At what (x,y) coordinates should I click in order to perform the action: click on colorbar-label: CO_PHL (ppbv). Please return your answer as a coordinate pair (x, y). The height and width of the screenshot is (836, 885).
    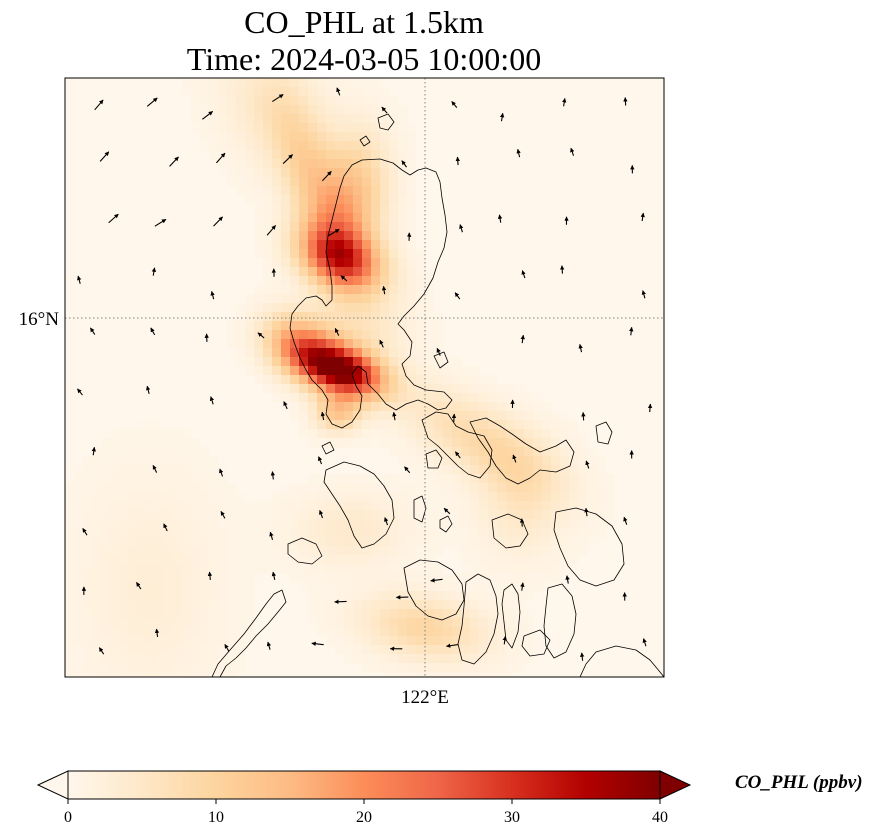
    Looking at the image, I should click on (799, 782).